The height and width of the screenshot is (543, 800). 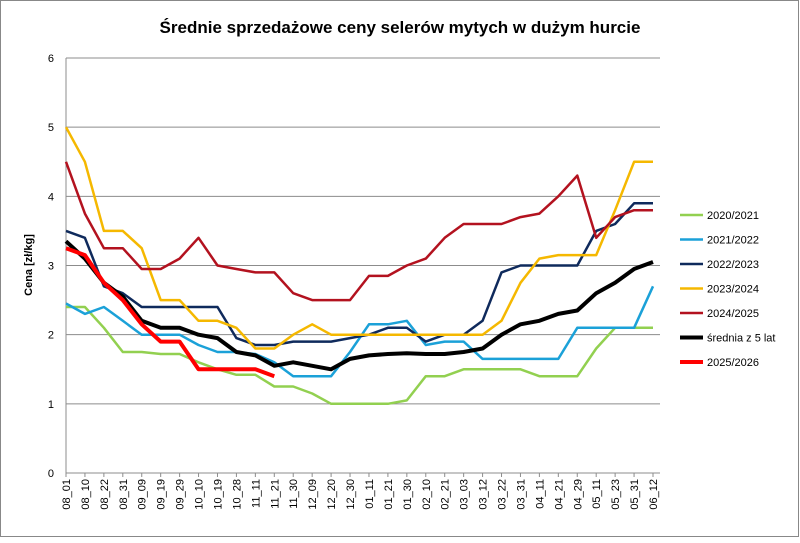 I want to click on x-tick-label: 03_22, so click(x=503, y=494).